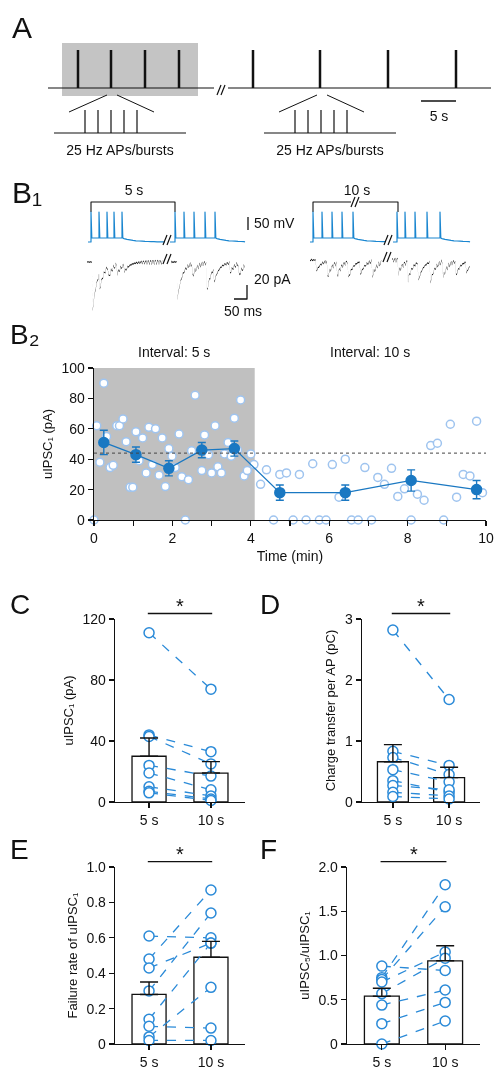  What do you see at coordinates (349, 618) in the screenshot?
I see `y-tick-label: 3` at bounding box center [349, 618].